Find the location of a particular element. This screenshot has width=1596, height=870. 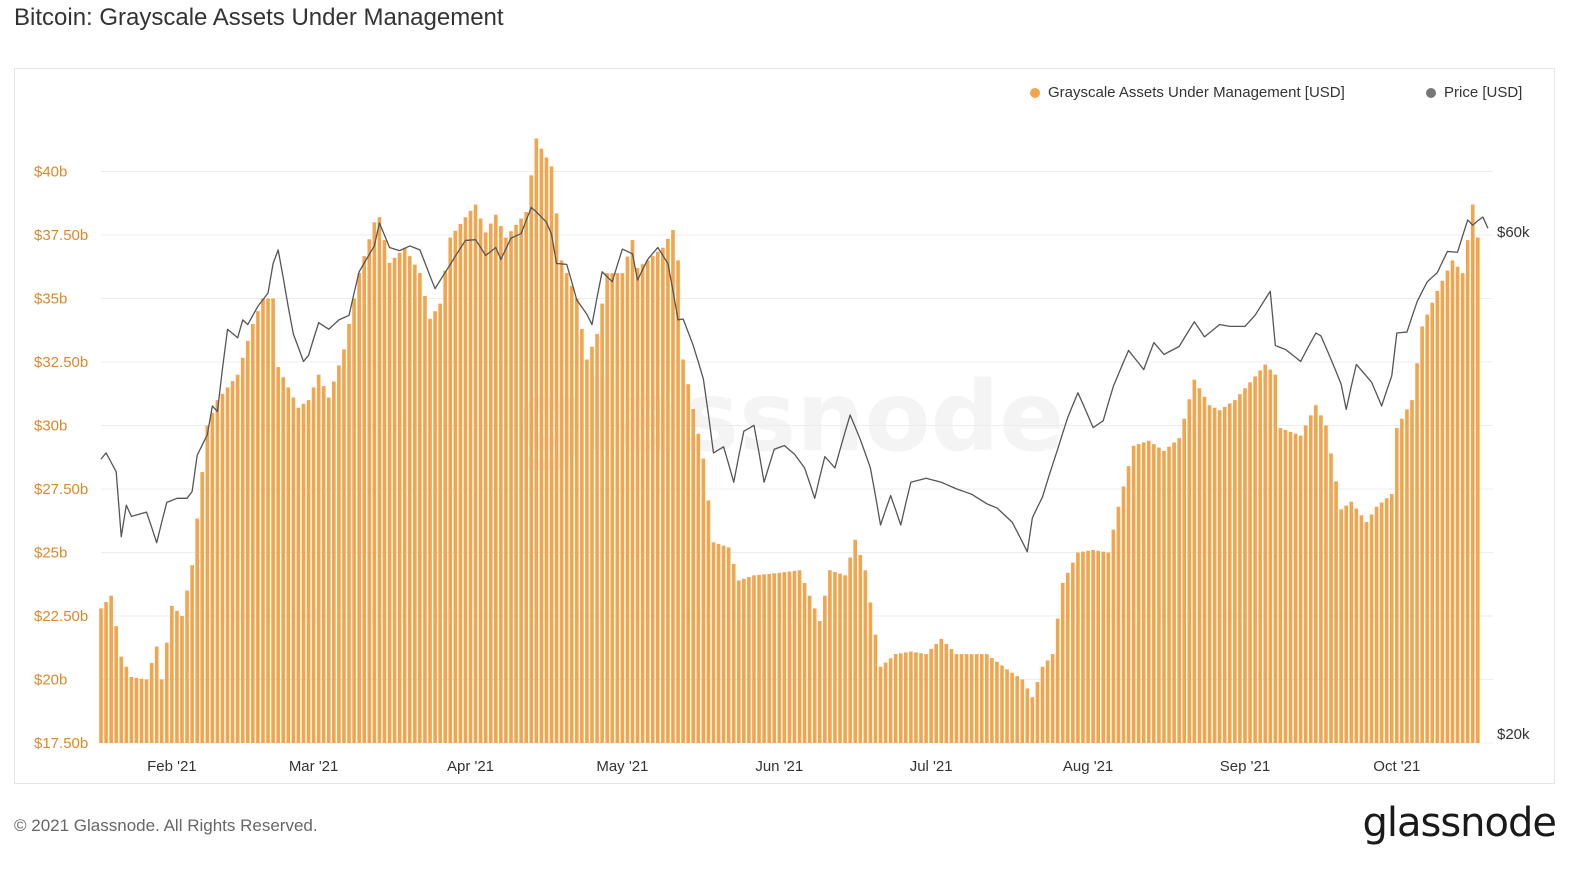

copyright-text: © 2021 Glassnode. All Rights Reserved. is located at coordinates (166, 825).